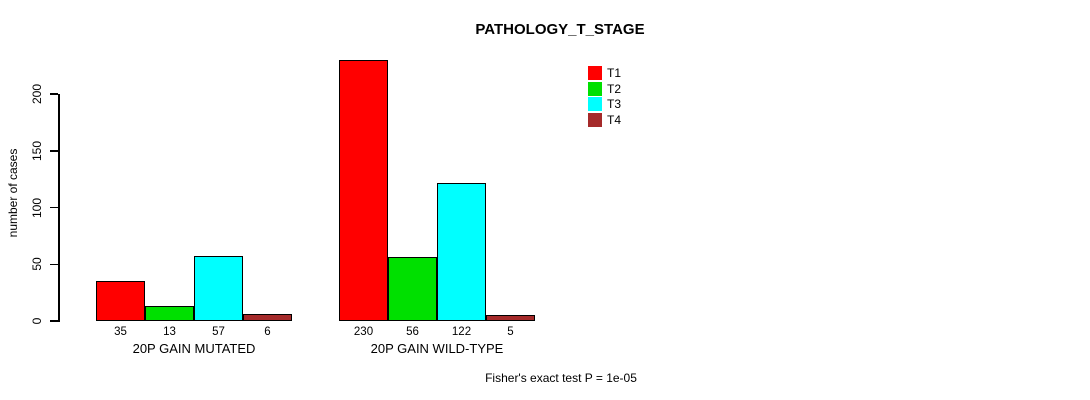 The width and height of the screenshot is (1090, 400). Describe the element at coordinates (37, 321) in the screenshot. I see `y-axis-tick-label: 0` at that location.